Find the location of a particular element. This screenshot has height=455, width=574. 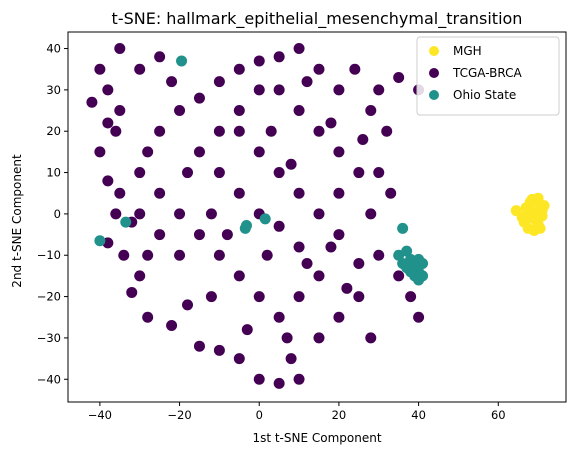

y-tick-label: −30 is located at coordinates (49, 338).